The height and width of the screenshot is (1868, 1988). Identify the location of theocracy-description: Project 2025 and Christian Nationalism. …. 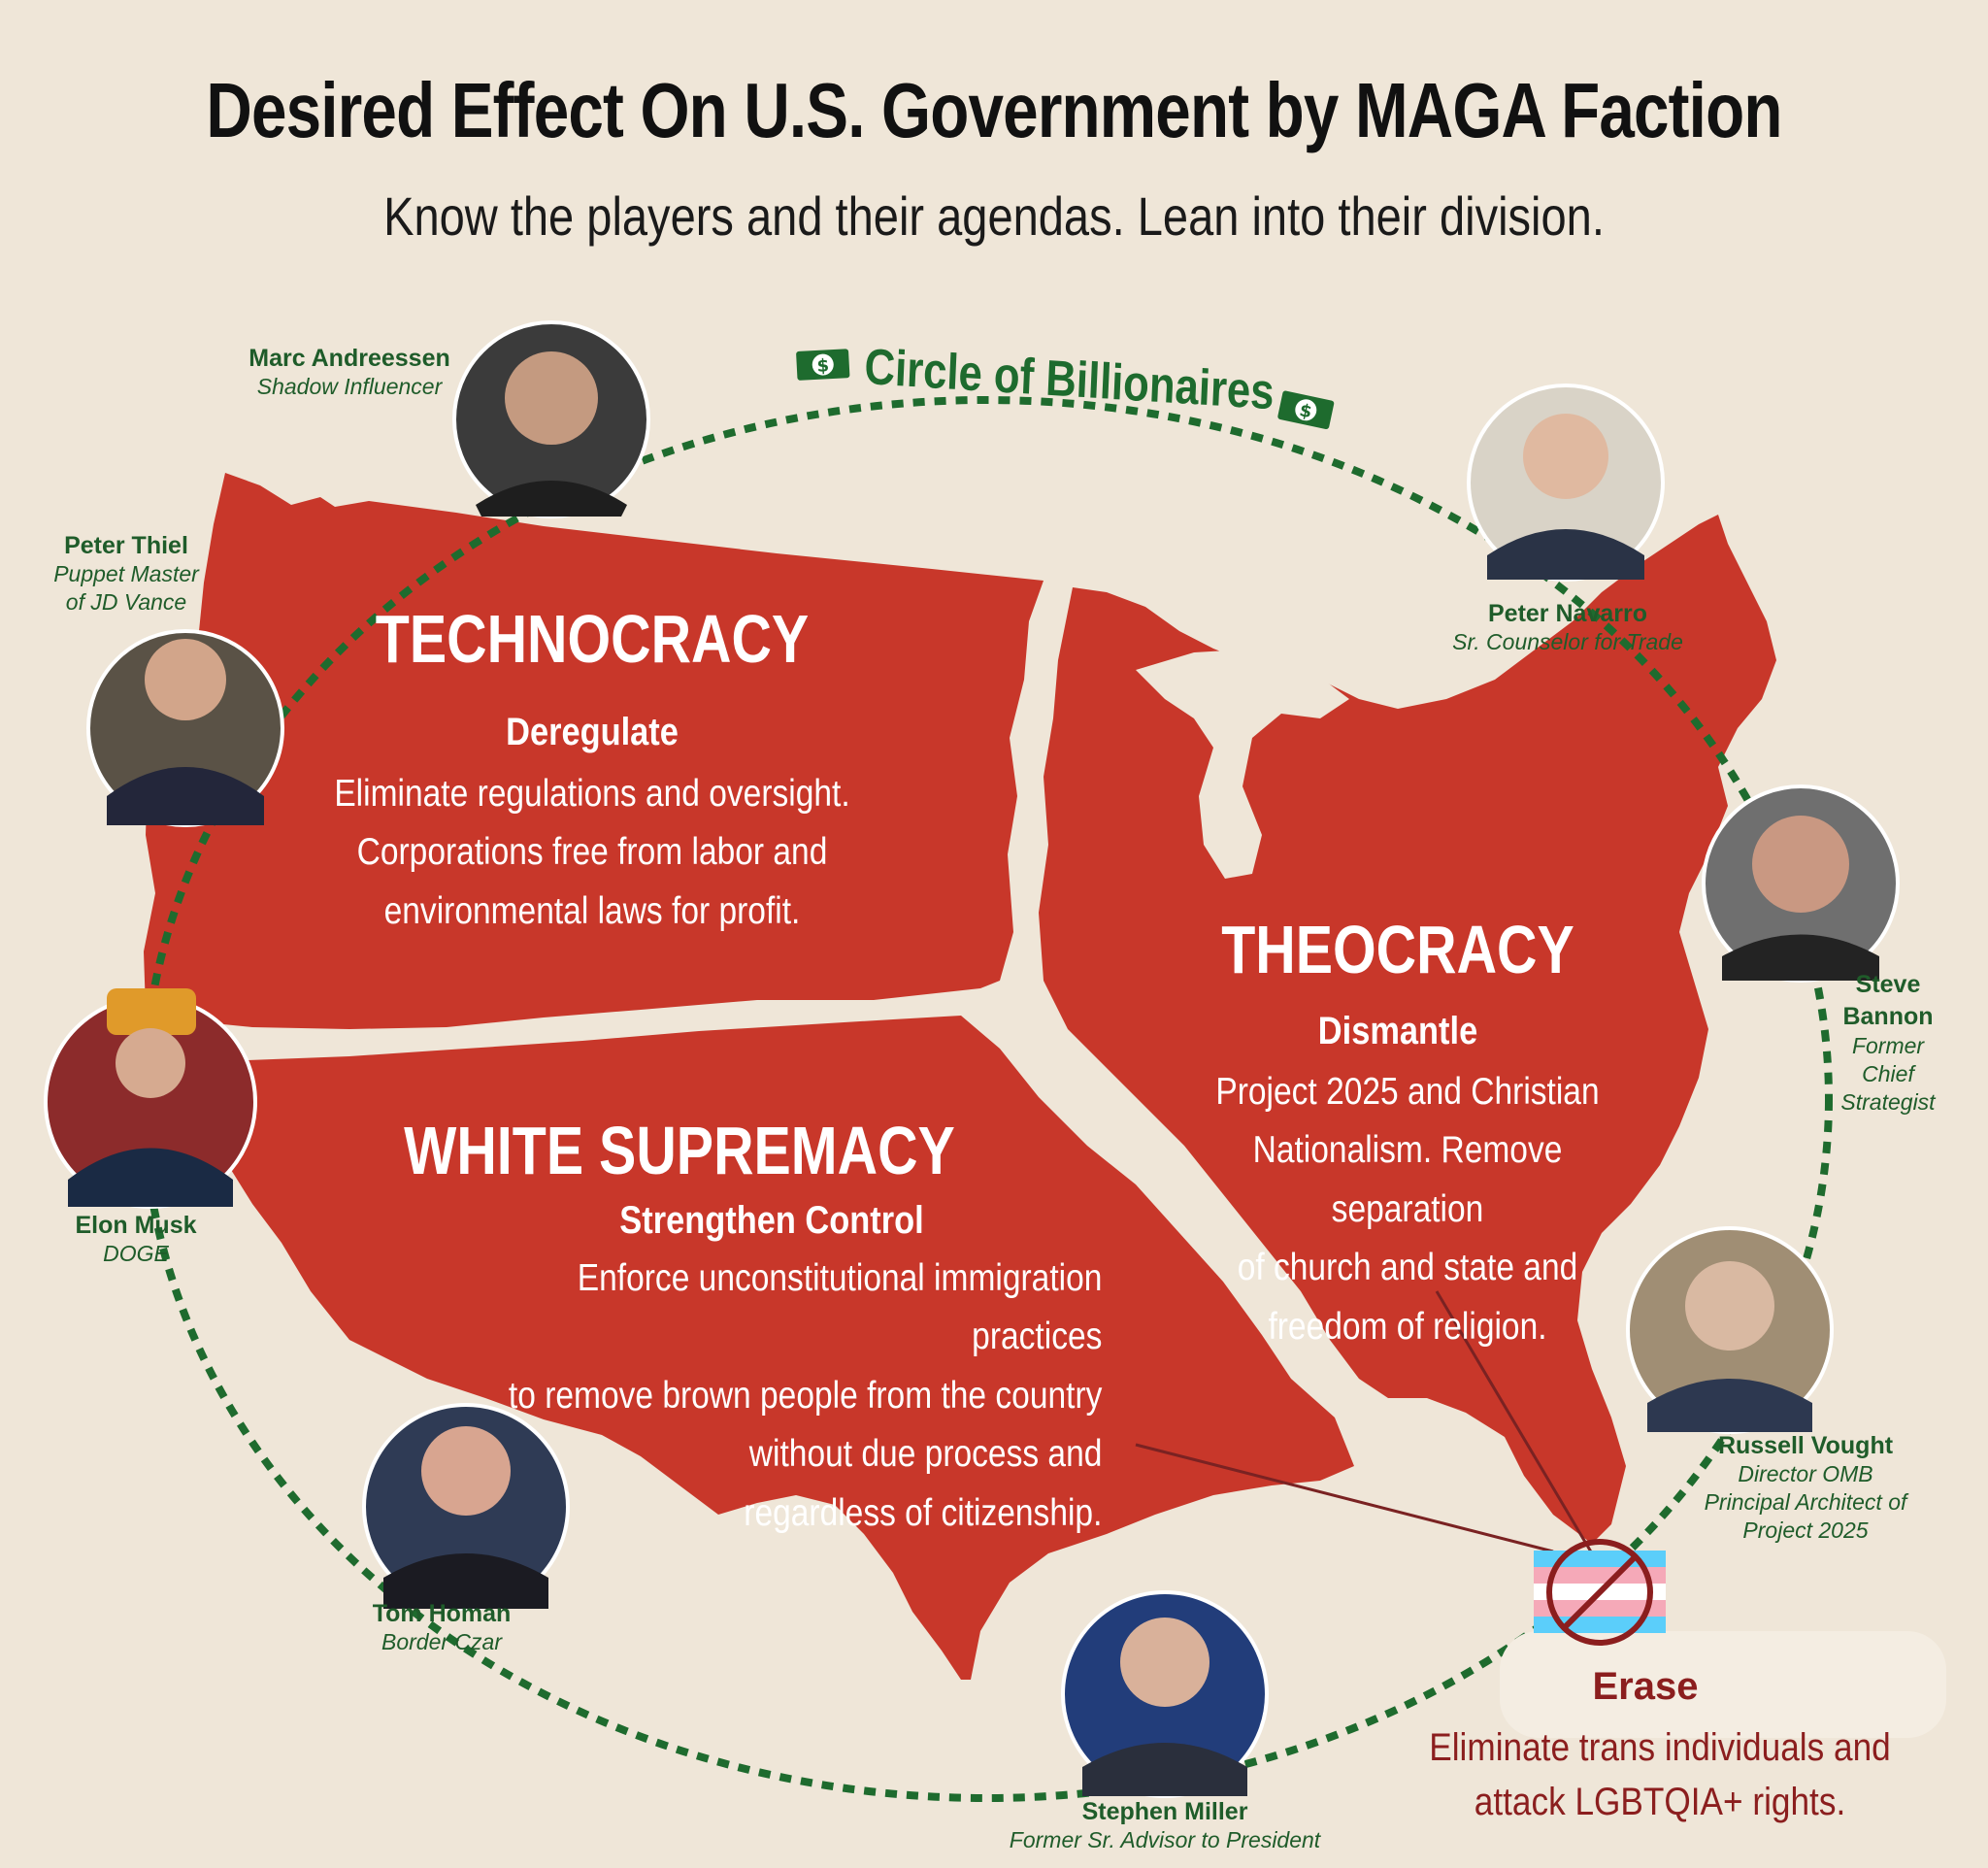
(1407, 1209).